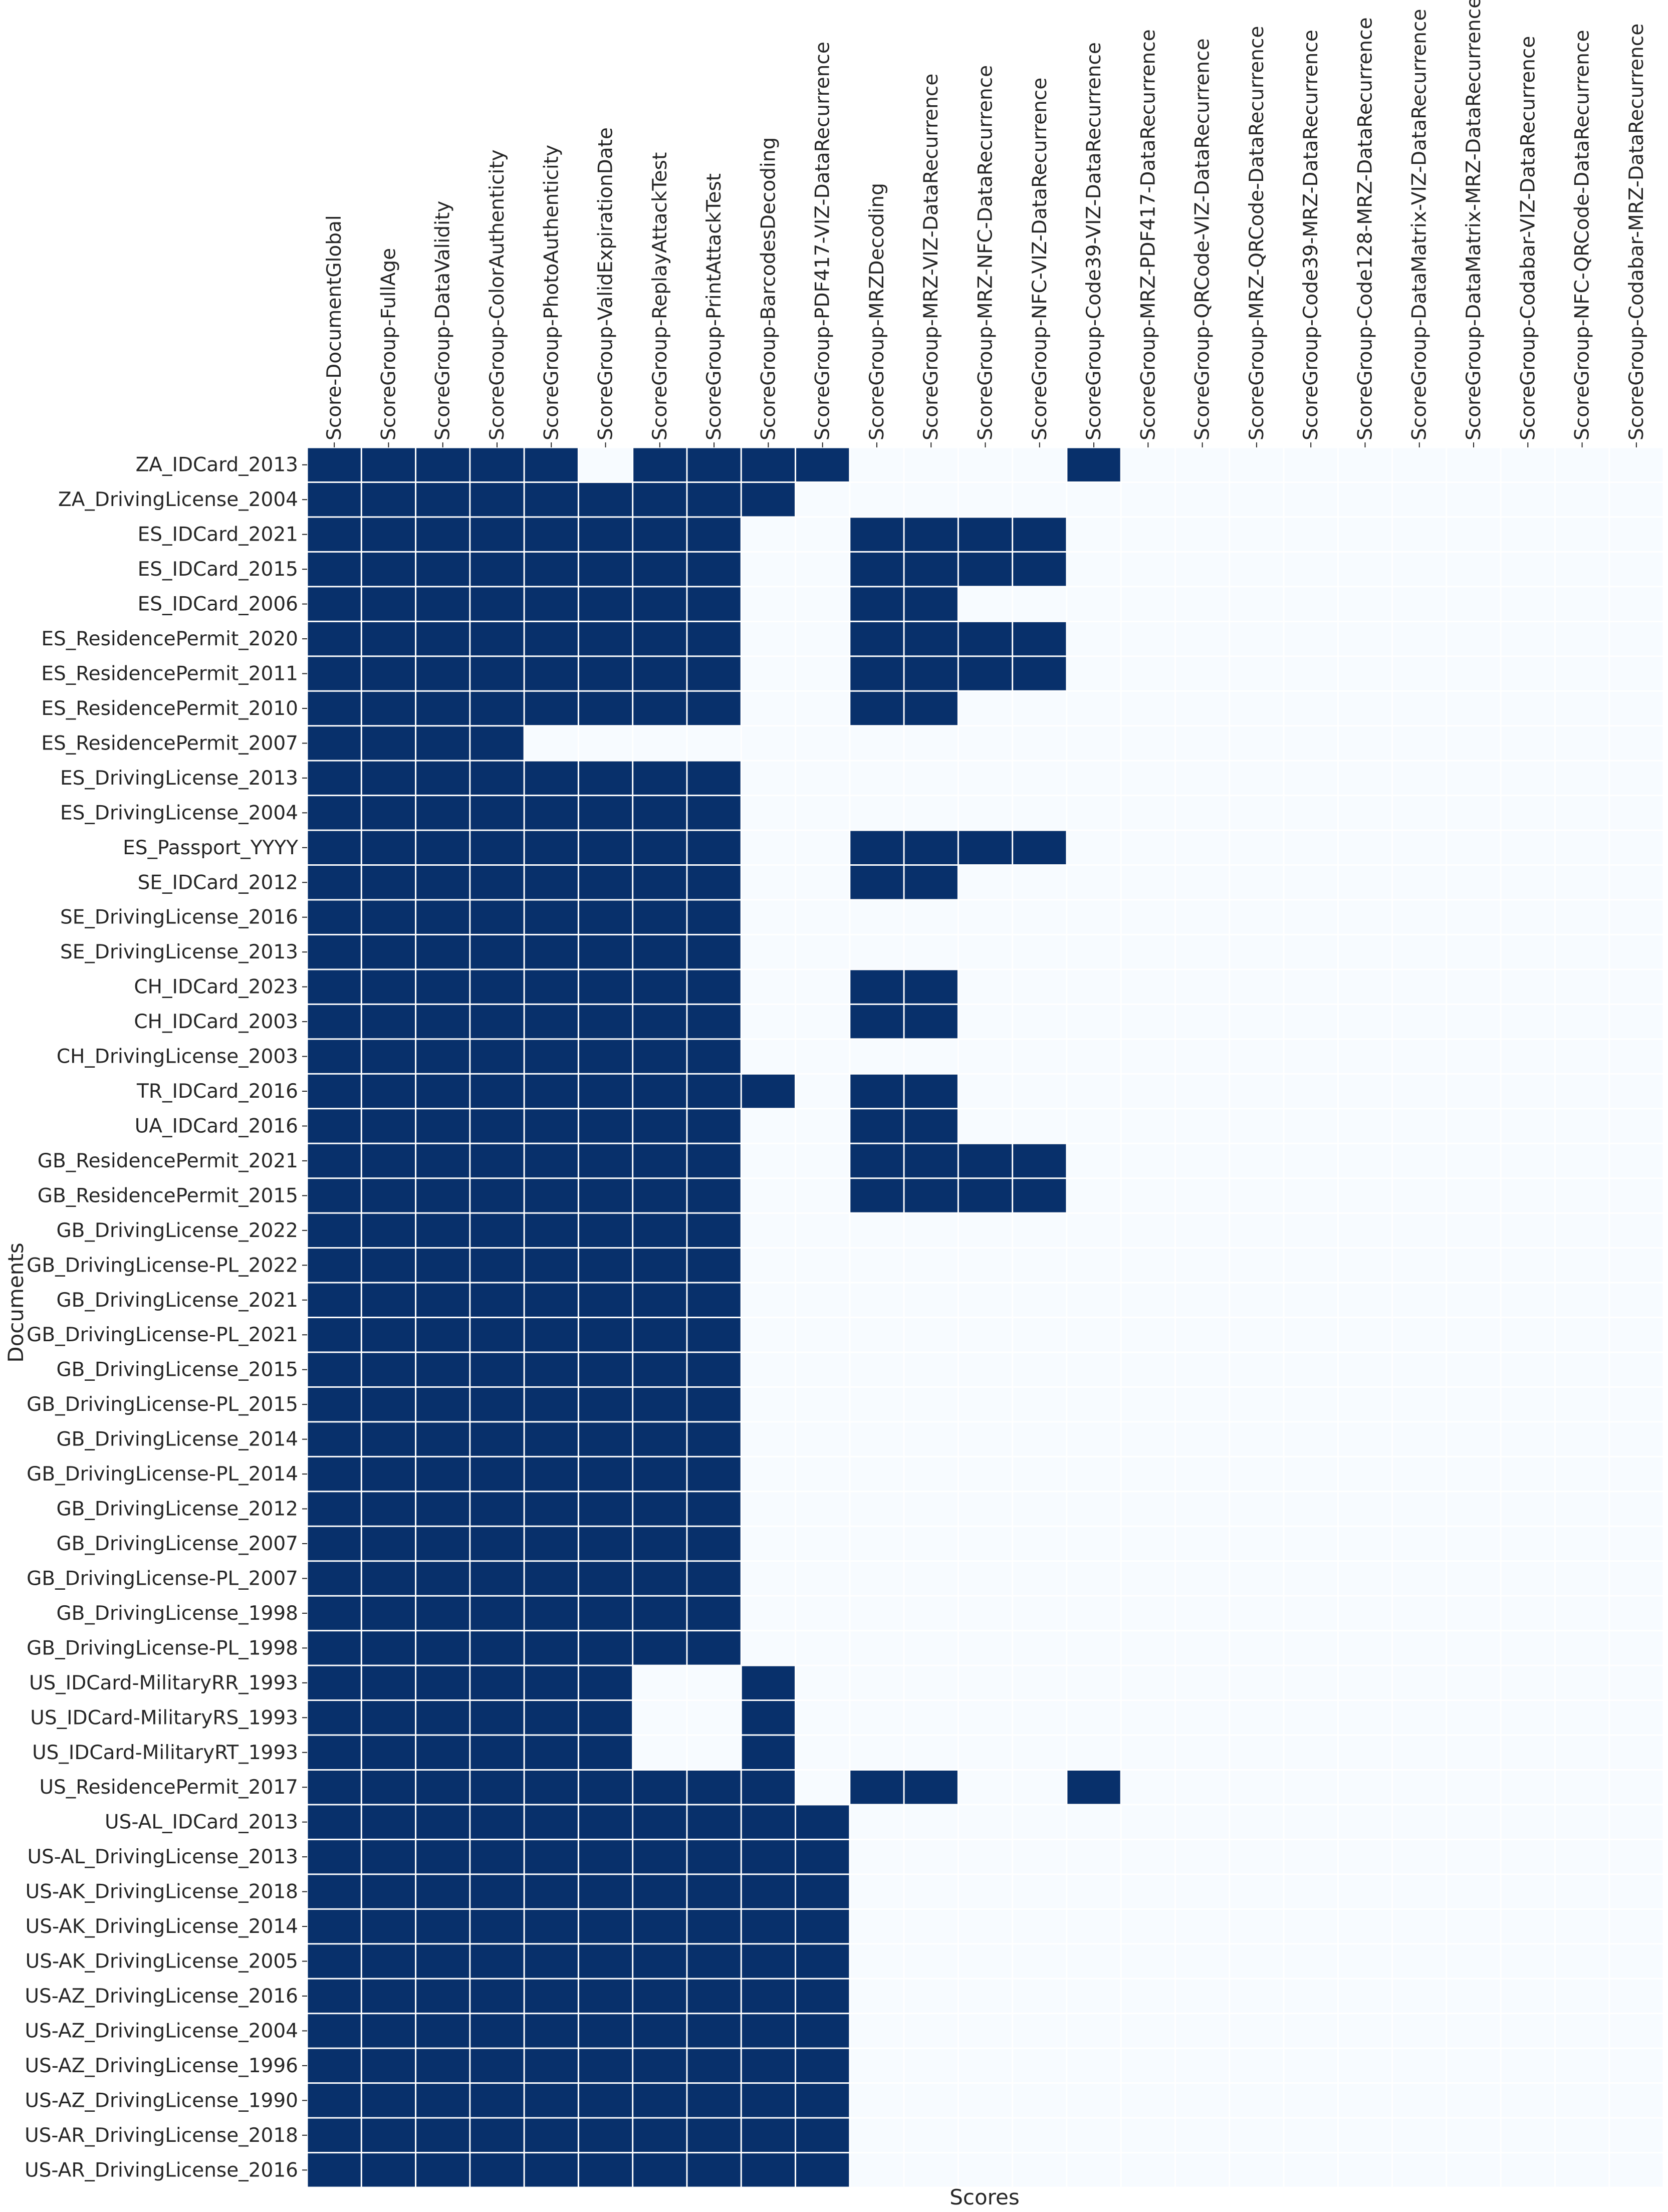 The height and width of the screenshot is (2212, 1668). What do you see at coordinates (168, 1161) in the screenshot?
I see `y-tick-label: GB_ResidencePermit_2021` at bounding box center [168, 1161].